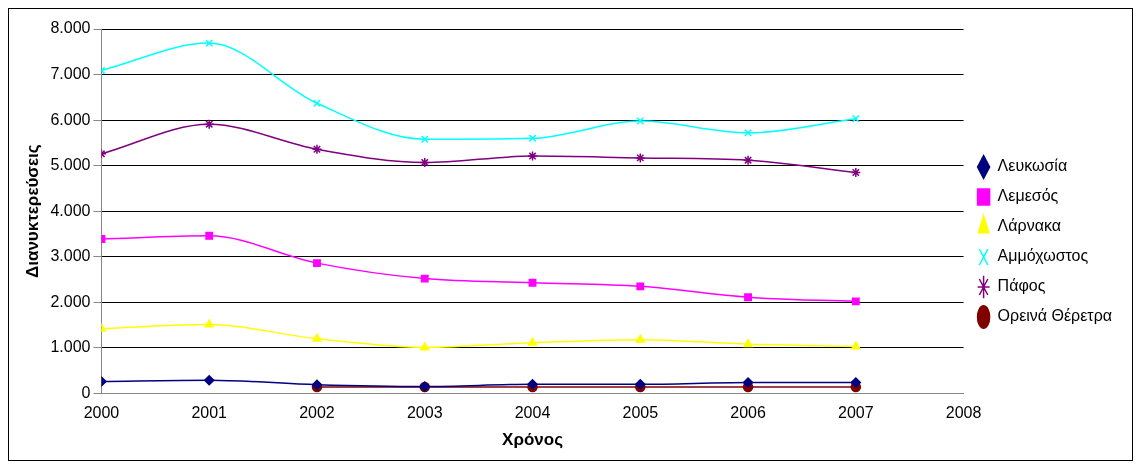 The height and width of the screenshot is (469, 1141). What do you see at coordinates (963, 413) in the screenshot?
I see `x-tick-label: 2008` at bounding box center [963, 413].